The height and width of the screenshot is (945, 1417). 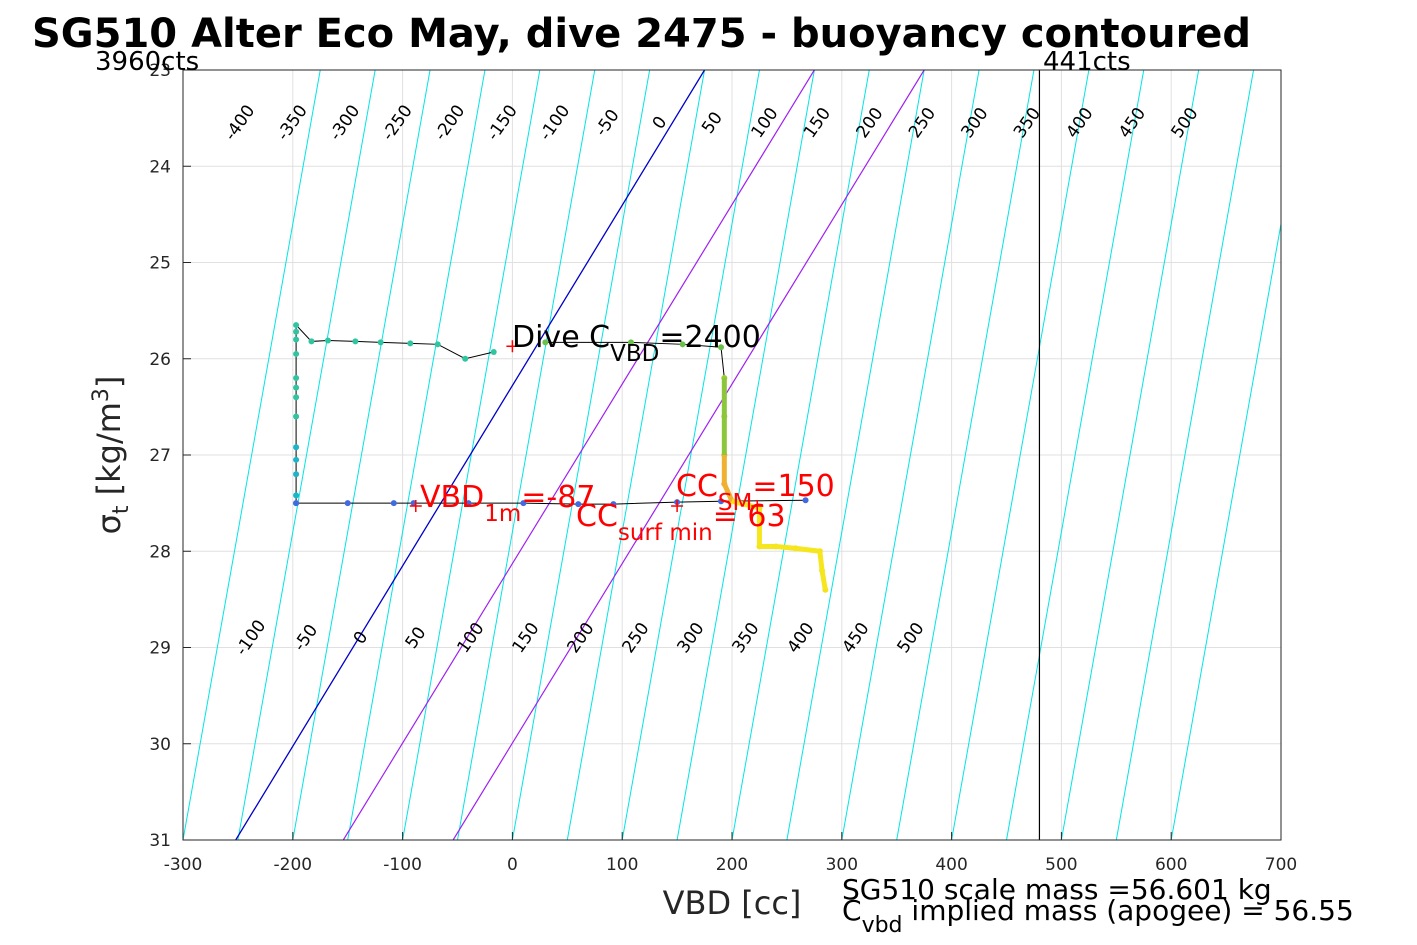 What do you see at coordinates (450, 122) in the screenshot?
I see `contour-label-top: -200` at bounding box center [450, 122].